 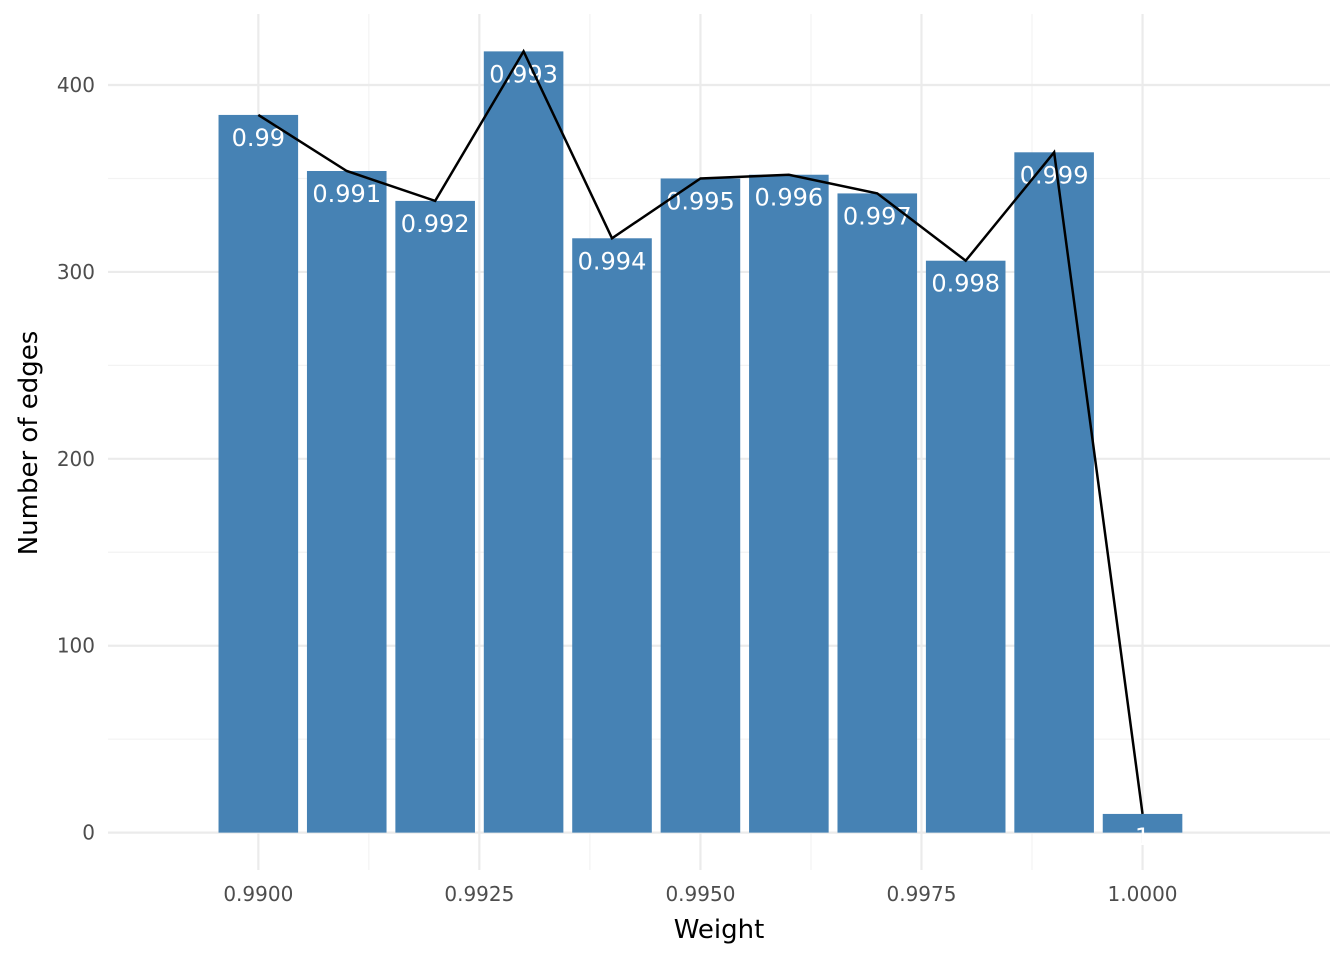 What do you see at coordinates (1054, 175) in the screenshot?
I see `bar-label: 0.999` at bounding box center [1054, 175].